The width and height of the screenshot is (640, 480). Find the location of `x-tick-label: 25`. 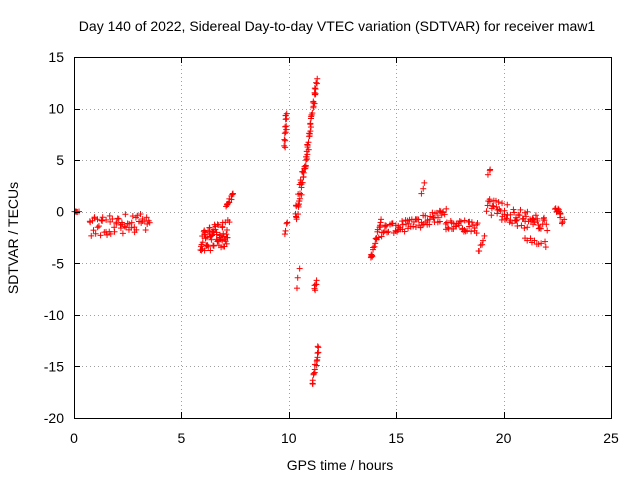

x-tick-label: 25 is located at coordinates (611, 438).